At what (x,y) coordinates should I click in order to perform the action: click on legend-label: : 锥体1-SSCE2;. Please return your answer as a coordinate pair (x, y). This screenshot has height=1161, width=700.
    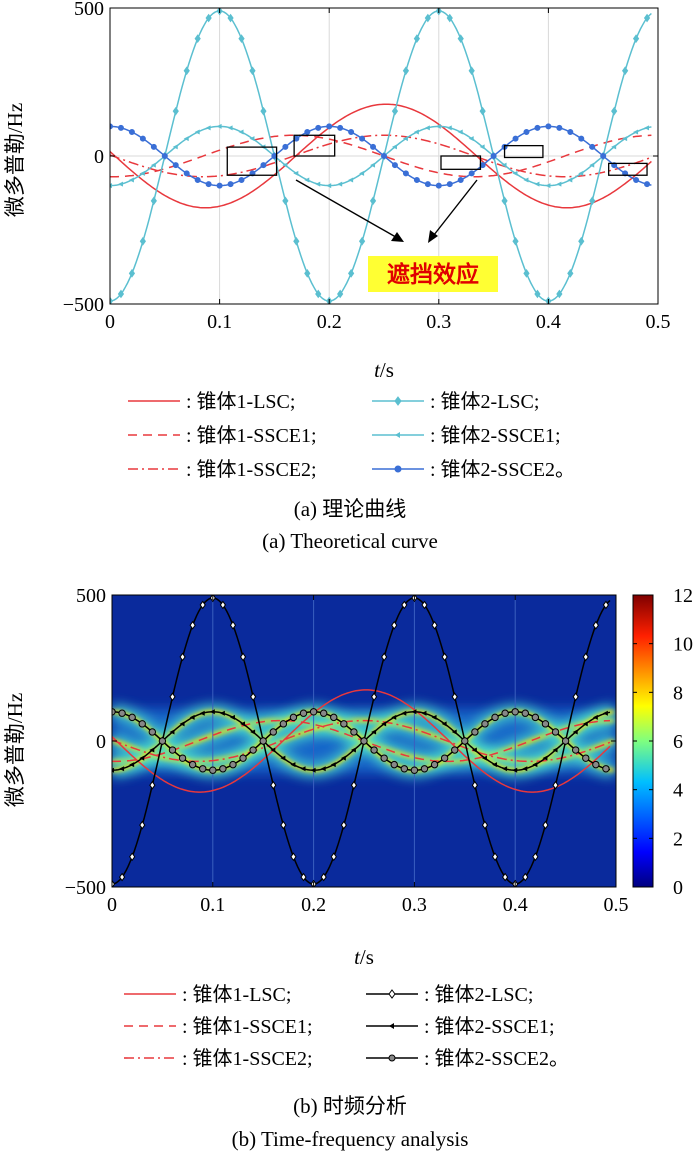
    Looking at the image, I should click on (247, 1058).